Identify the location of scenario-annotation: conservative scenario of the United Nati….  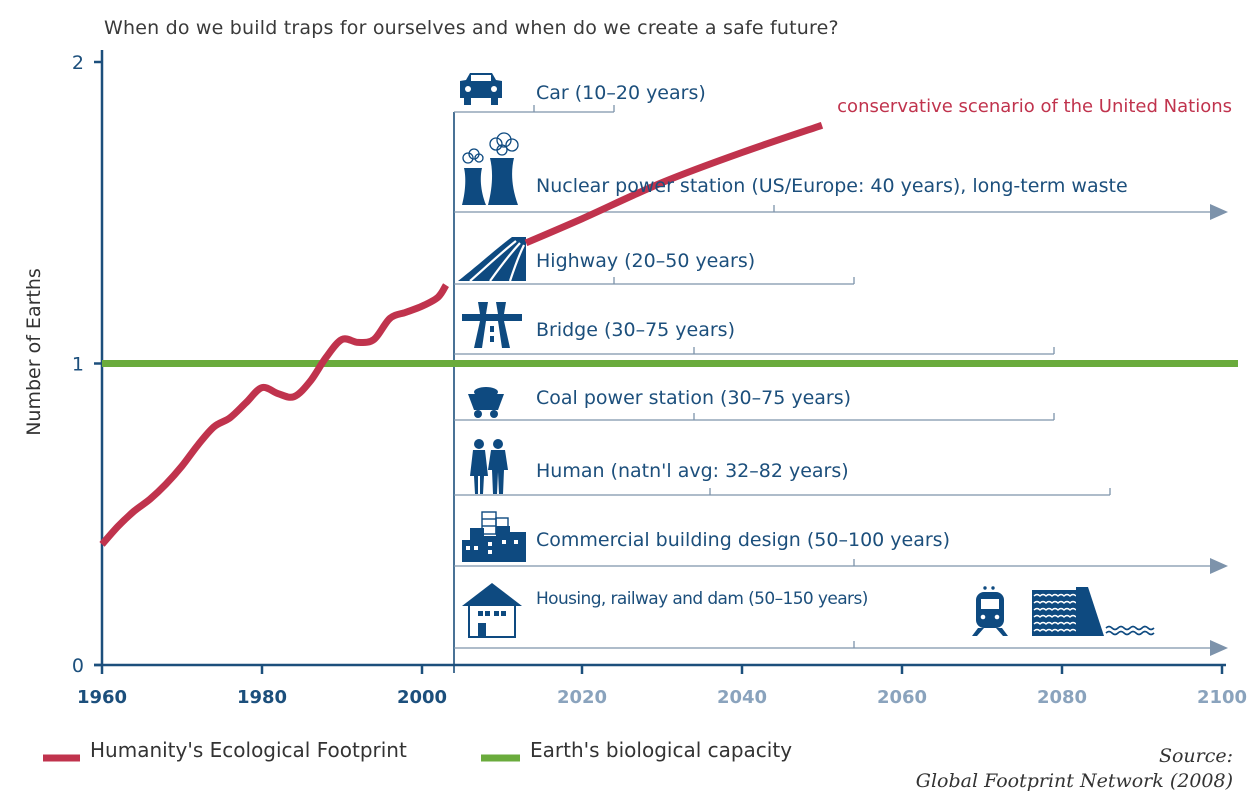
(1034, 106).